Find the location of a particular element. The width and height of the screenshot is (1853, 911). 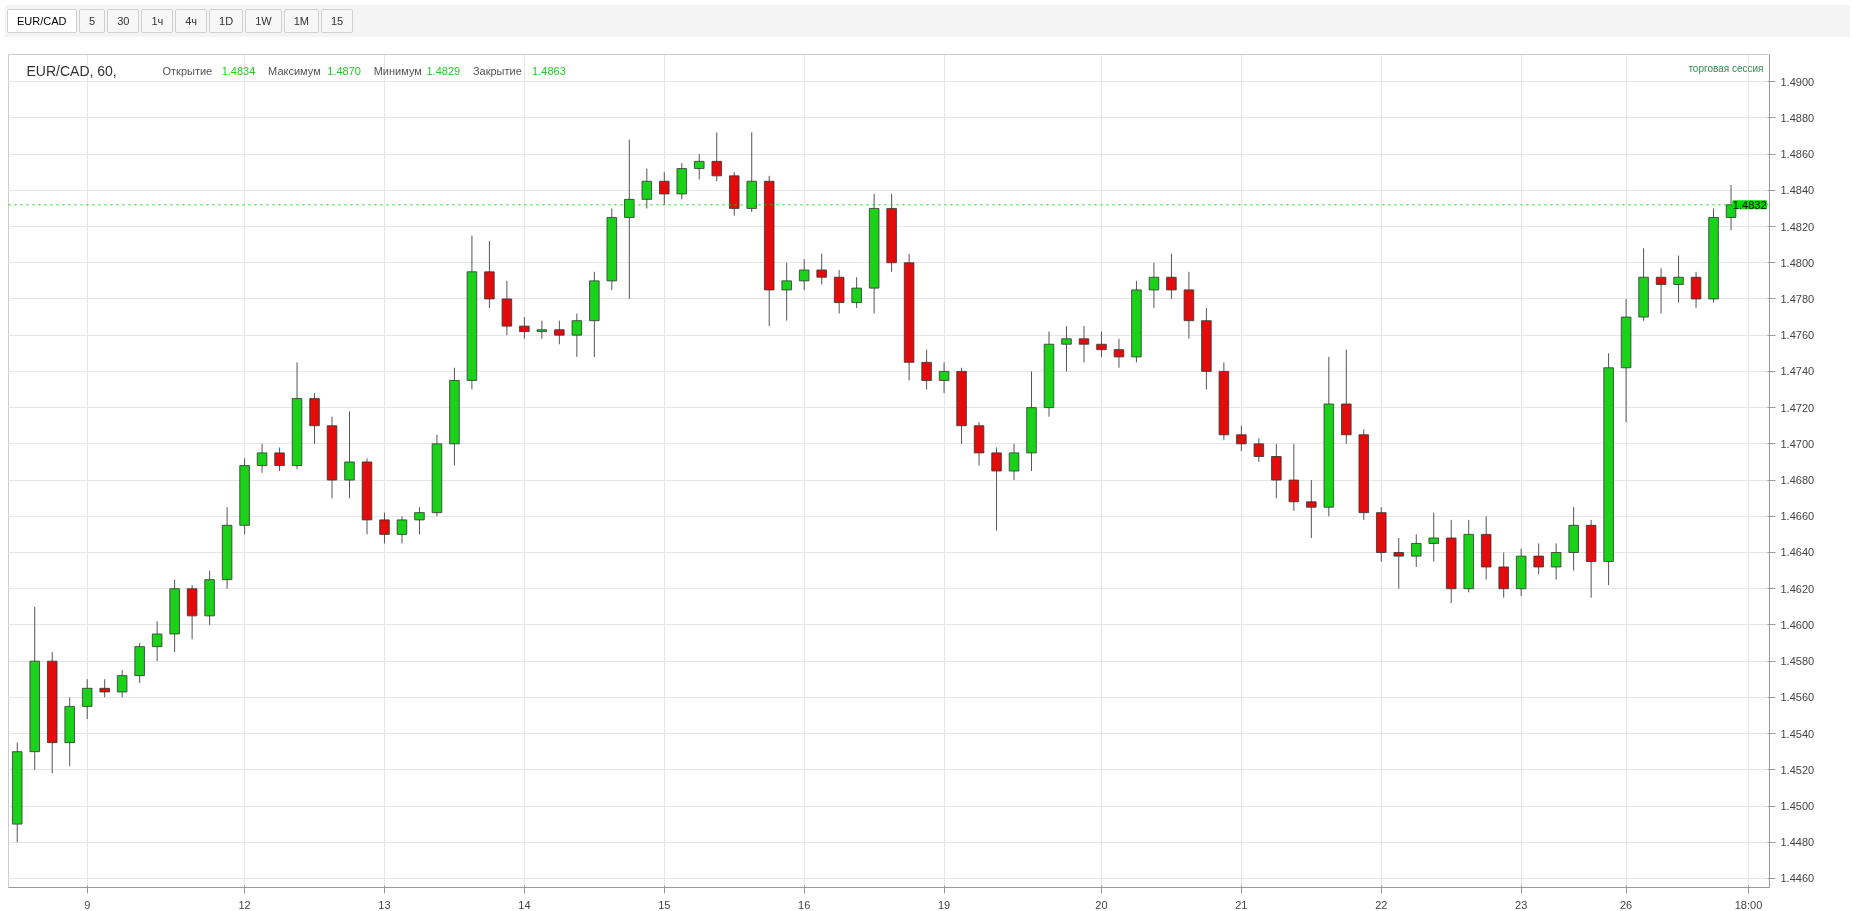

x-tick-label: 20 is located at coordinates (1101, 904).